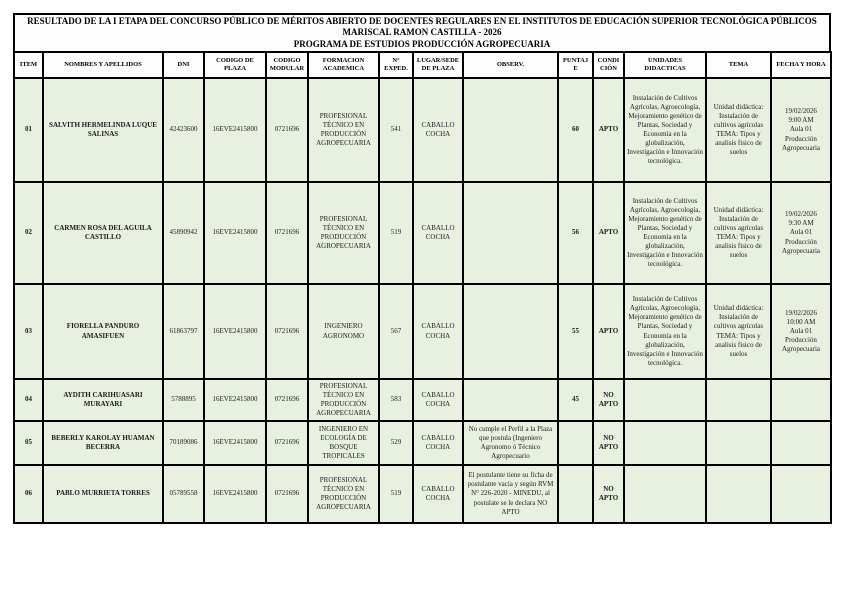  Describe the element at coordinates (510, 65) in the screenshot. I see `column-header-observ: OBSERV.` at that location.